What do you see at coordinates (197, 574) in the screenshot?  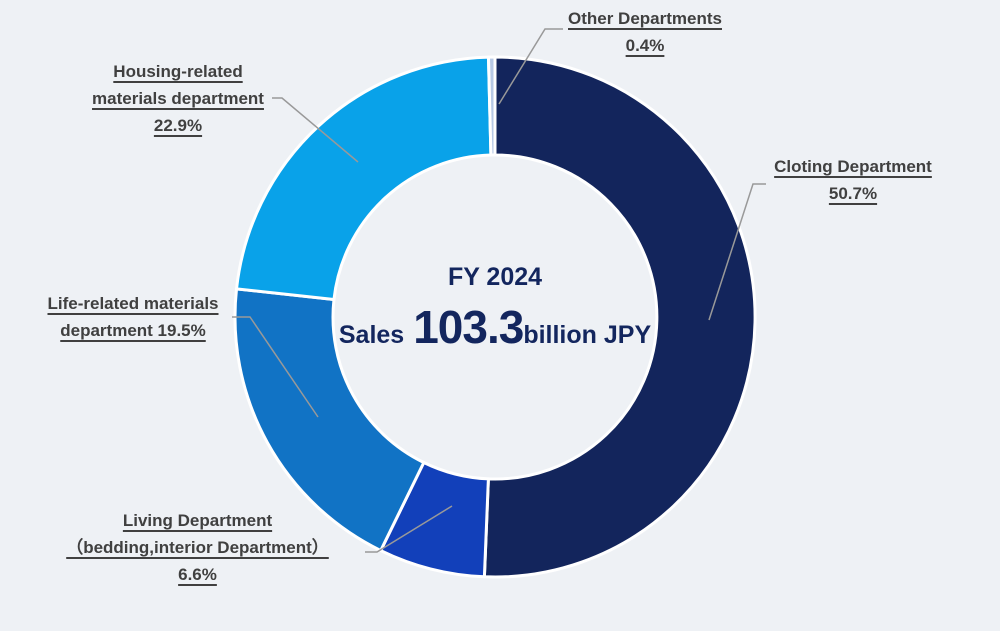 I see `label-living-percent: 6.6%` at bounding box center [197, 574].